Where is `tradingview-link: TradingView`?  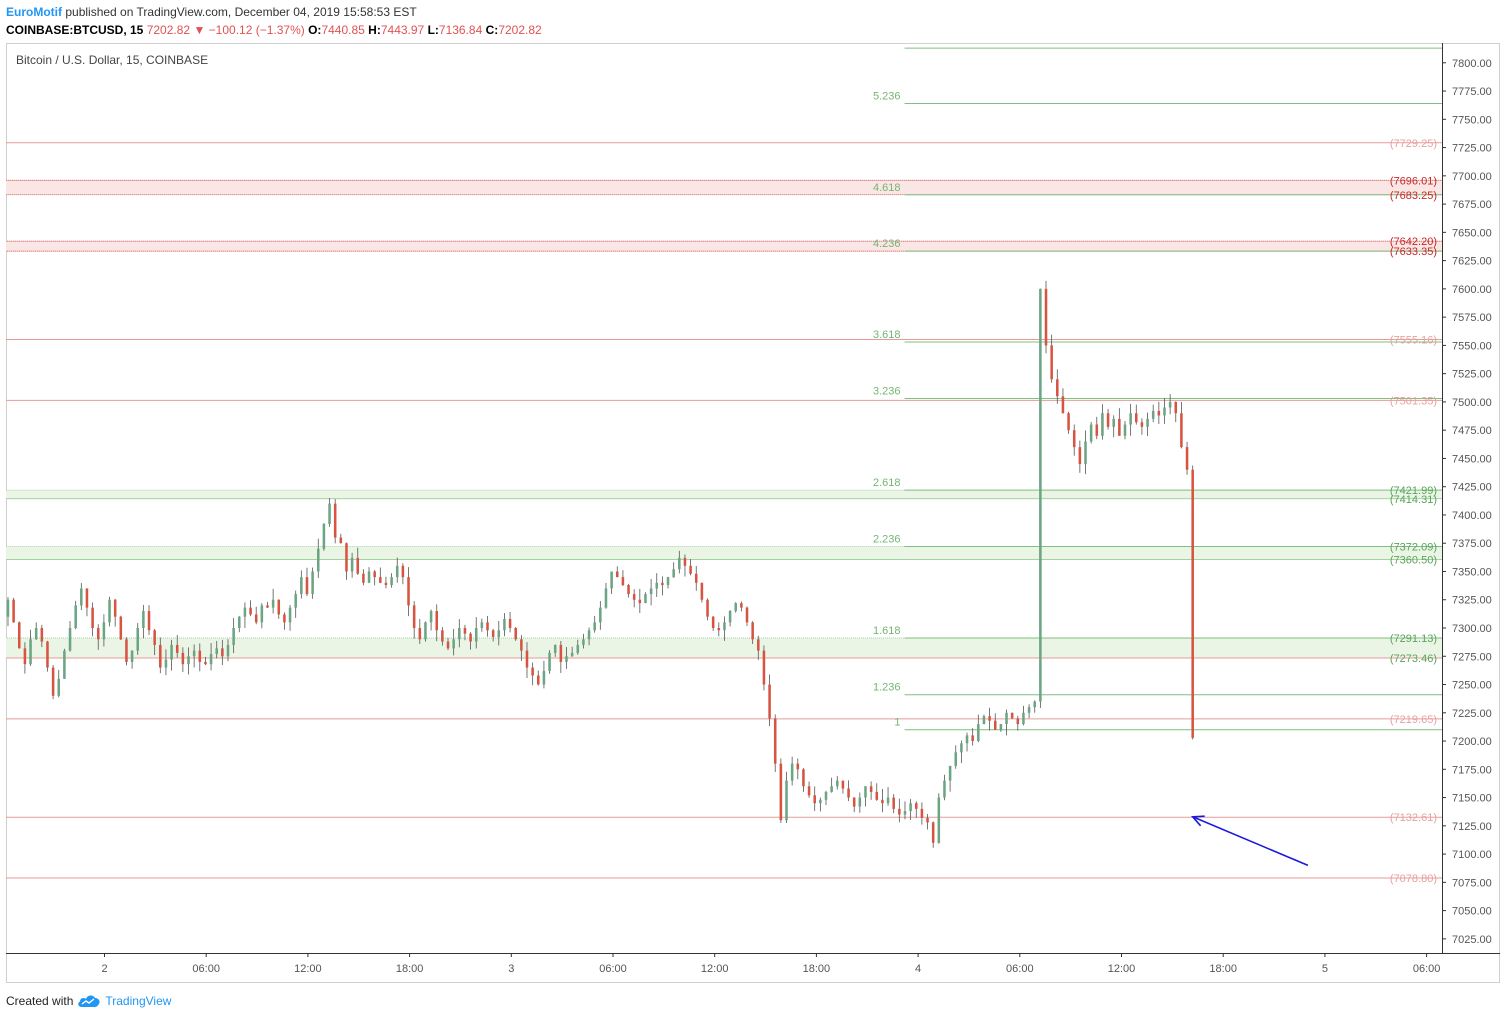
tradingview-link: TradingView is located at coordinates (138, 1001).